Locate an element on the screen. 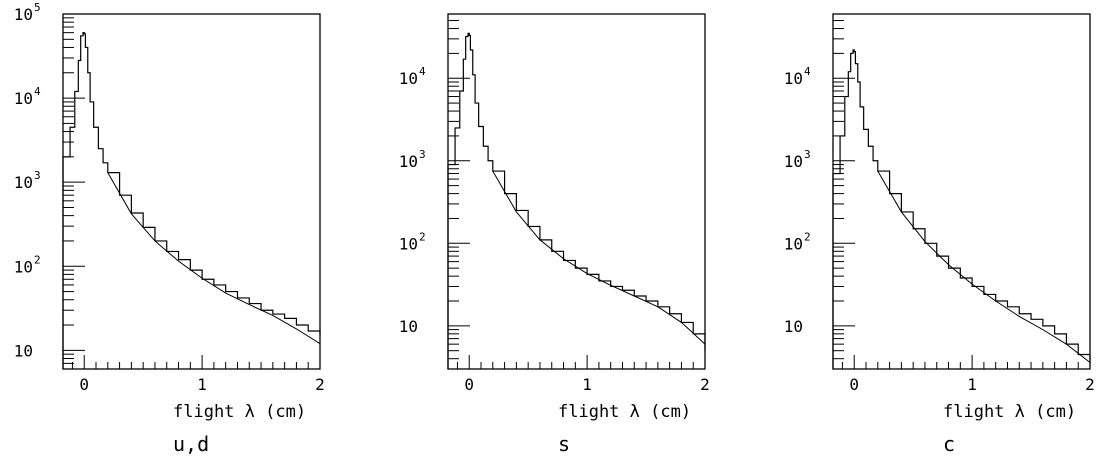 This screenshot has width=1101, height=457. panel-caption: s is located at coordinates (564, 444).